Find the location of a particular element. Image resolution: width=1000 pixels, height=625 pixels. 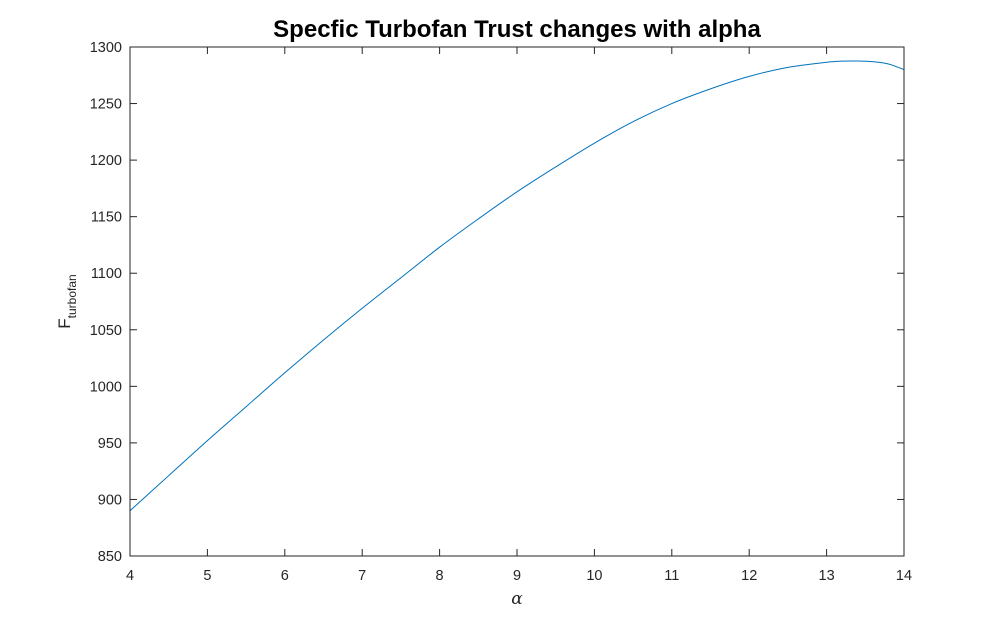

x-tick-label: 11 is located at coordinates (671, 576).